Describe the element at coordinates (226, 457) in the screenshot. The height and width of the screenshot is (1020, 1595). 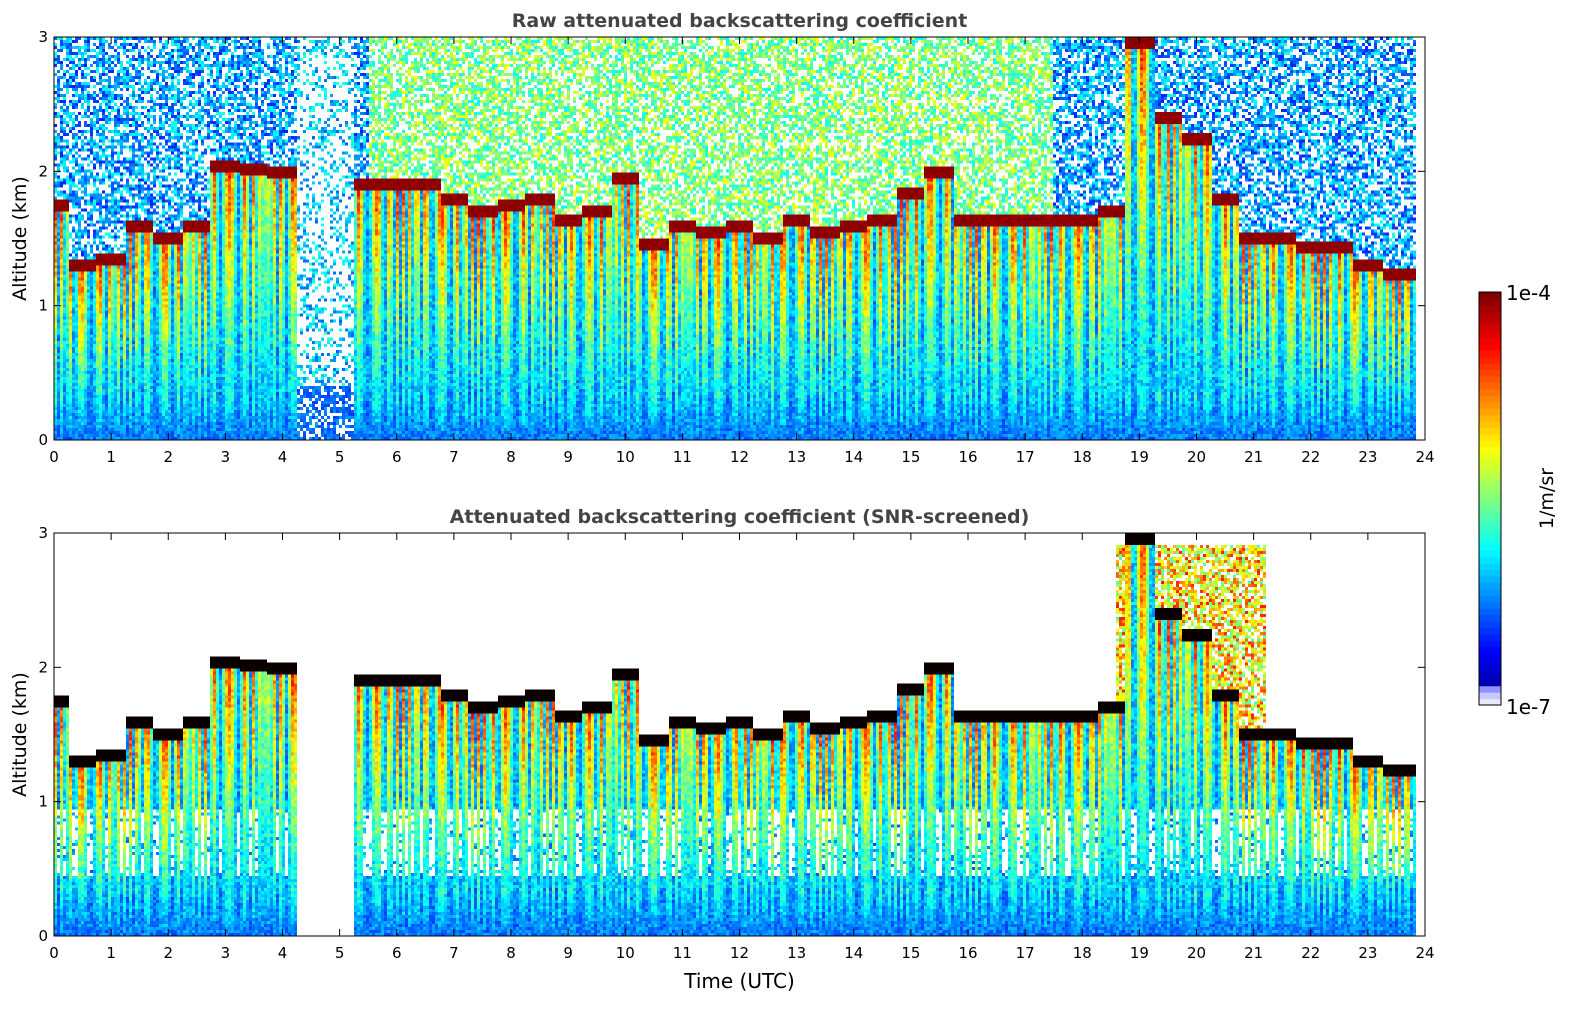
I see `x-tick-label: 3` at that location.